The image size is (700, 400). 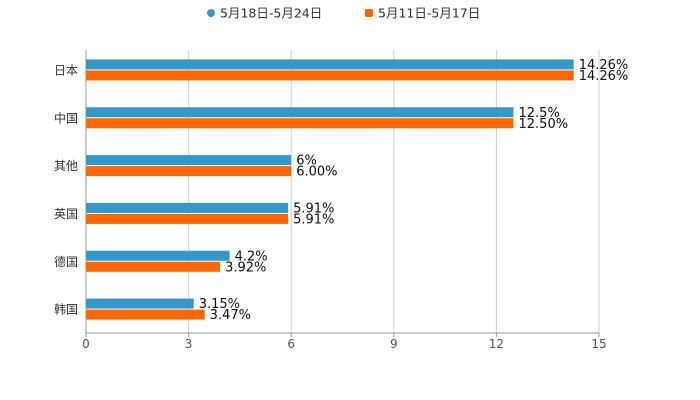 I want to click on x-axis-ticks: 0 3 6 9 12 15, so click(x=344, y=344).